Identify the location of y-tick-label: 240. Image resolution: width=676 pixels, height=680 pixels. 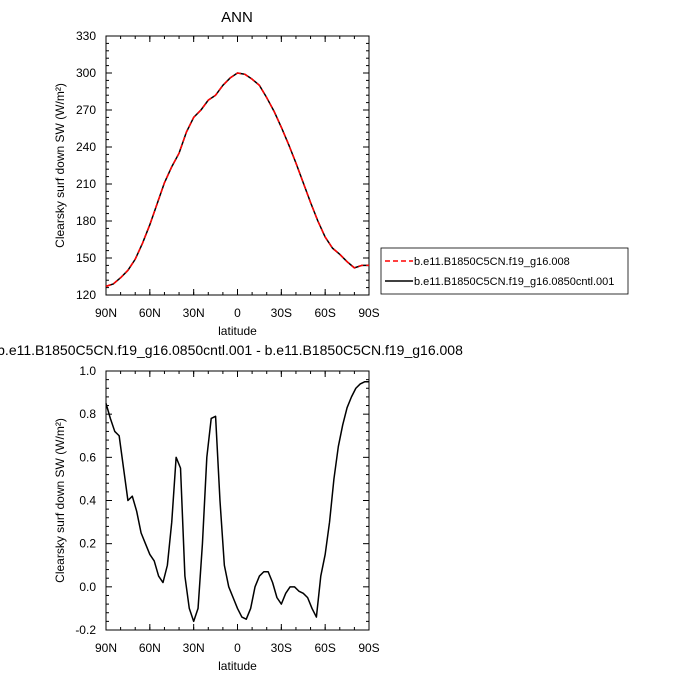
(86, 147).